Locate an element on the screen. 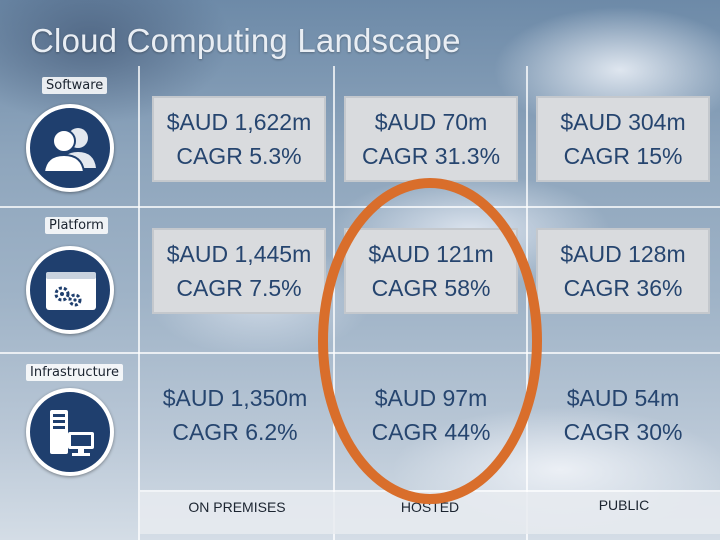 This screenshot has width=720, height=540. cell-platform-public: $AUD 128m CAGR 36% is located at coordinates (623, 271).